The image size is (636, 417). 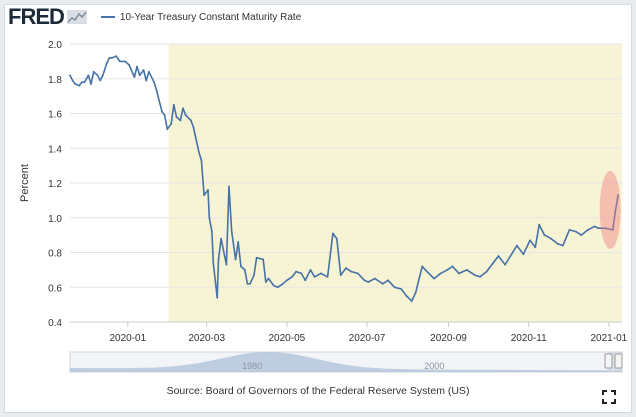 I want to click on fullscreen-icon, so click(x=609, y=397).